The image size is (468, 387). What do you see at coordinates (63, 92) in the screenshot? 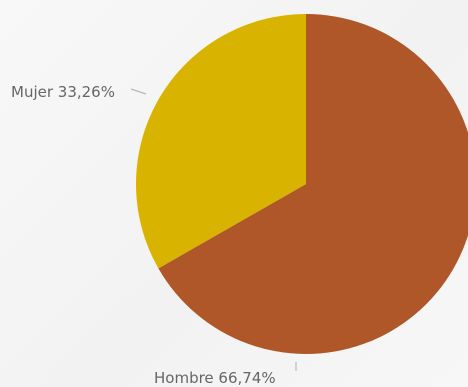
I see `mujer-slice-label: Mujer 33,26%` at bounding box center [63, 92].